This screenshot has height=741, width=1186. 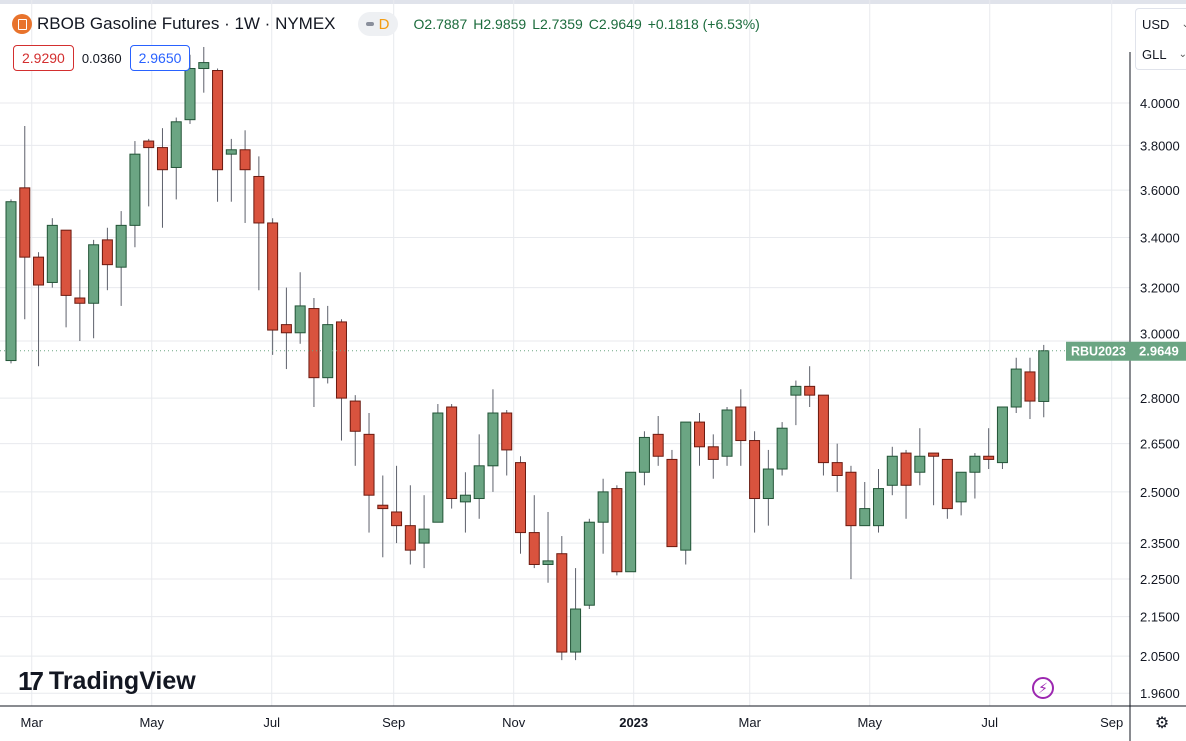 What do you see at coordinates (500, 24) in the screenshot?
I see `high-value: H2.9859` at bounding box center [500, 24].